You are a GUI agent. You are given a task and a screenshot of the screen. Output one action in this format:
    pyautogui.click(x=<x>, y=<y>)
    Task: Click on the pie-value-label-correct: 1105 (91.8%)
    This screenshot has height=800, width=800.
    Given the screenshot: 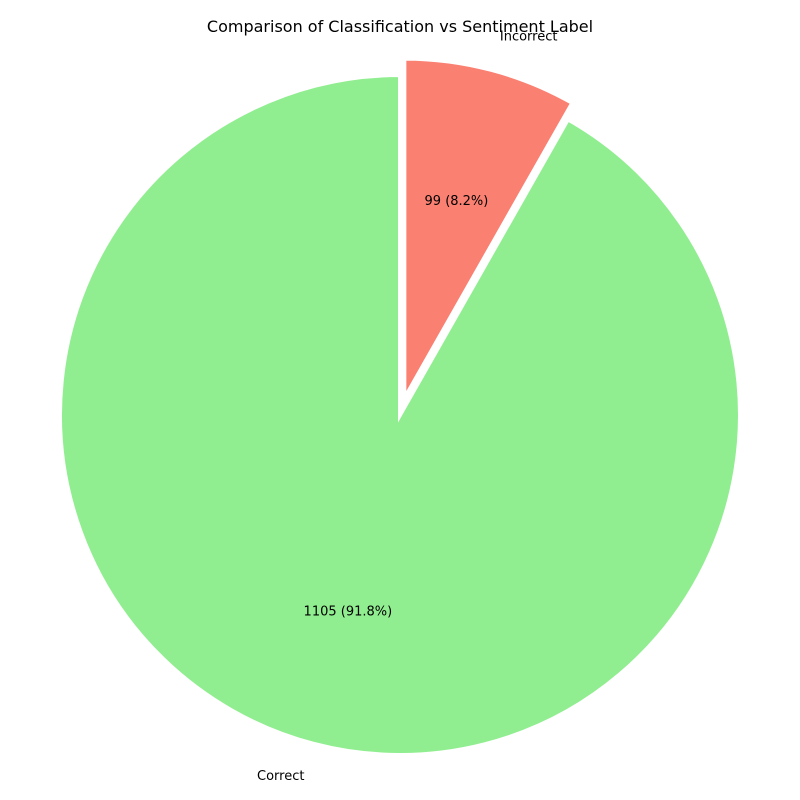 What is the action you would take?
    pyautogui.click(x=348, y=612)
    